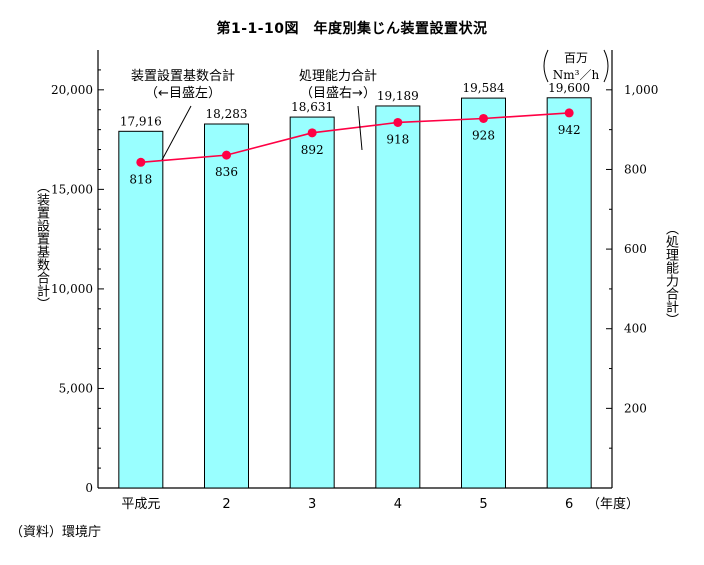  What do you see at coordinates (569, 504) in the screenshot?
I see `x-tick-label: 6` at bounding box center [569, 504].